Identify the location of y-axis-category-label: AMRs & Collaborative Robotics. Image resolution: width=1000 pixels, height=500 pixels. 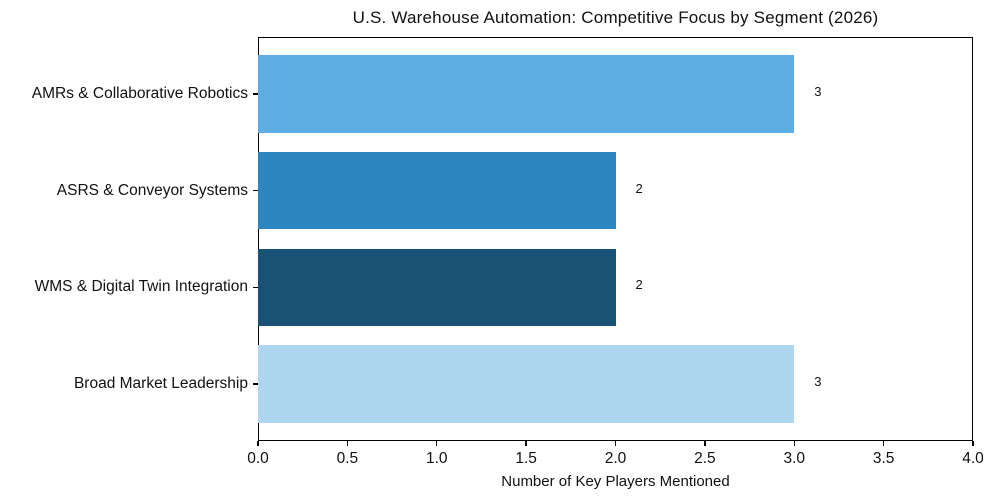
(139, 94).